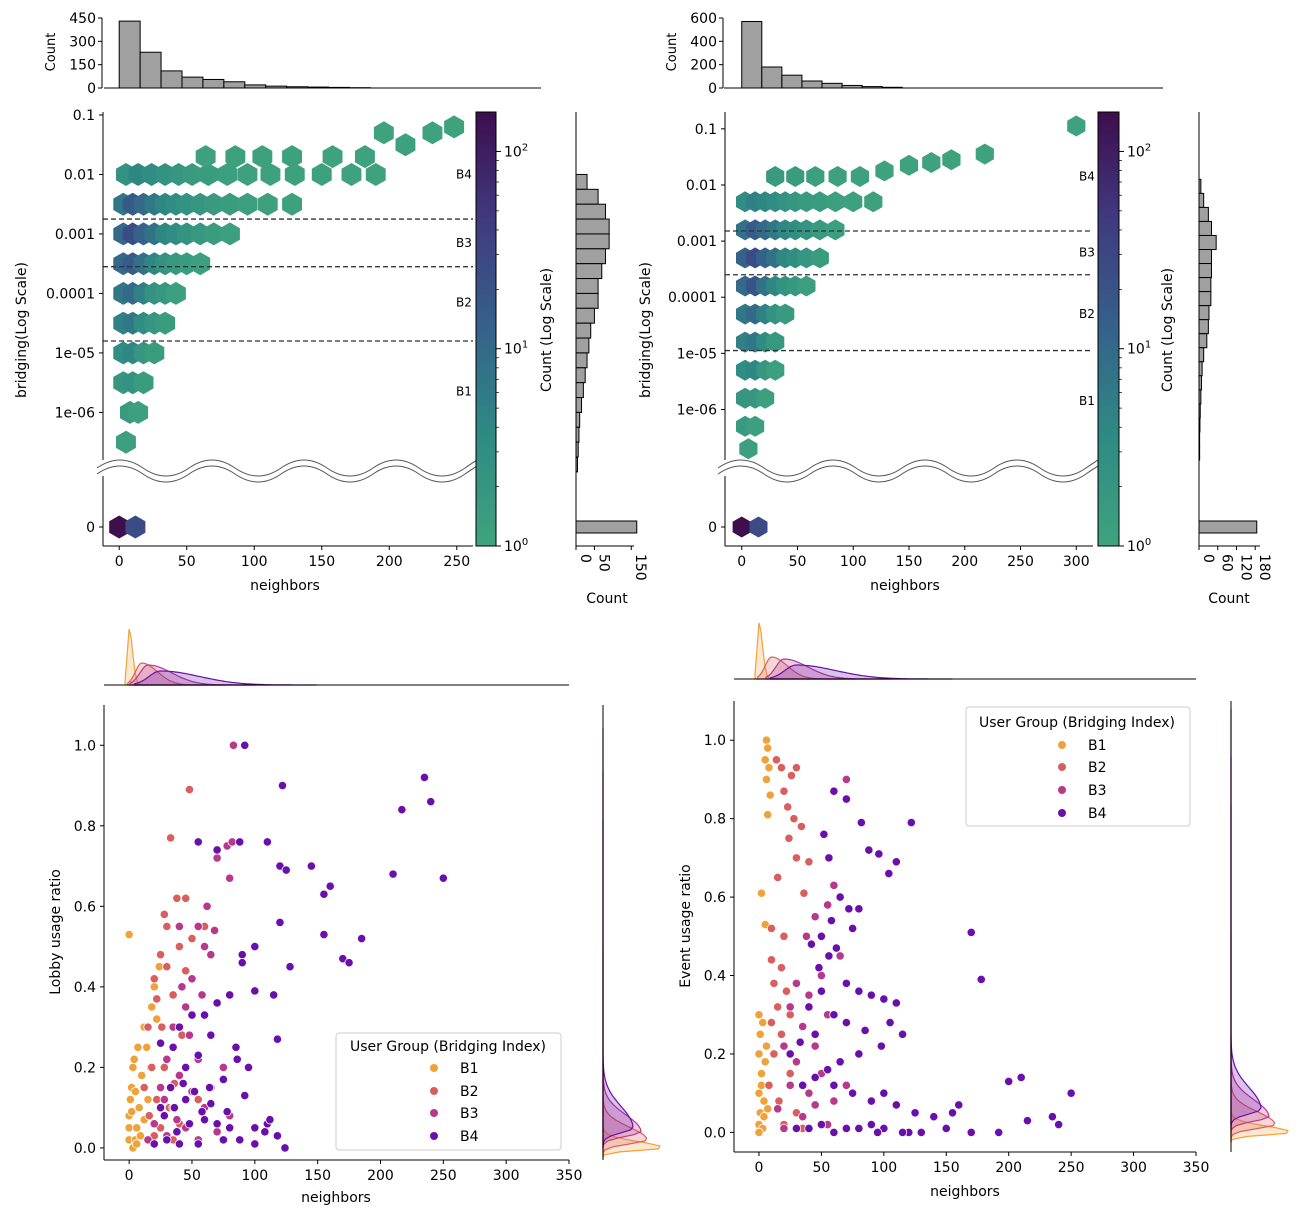  I want to click on group-label: B1, so click(1087, 401).